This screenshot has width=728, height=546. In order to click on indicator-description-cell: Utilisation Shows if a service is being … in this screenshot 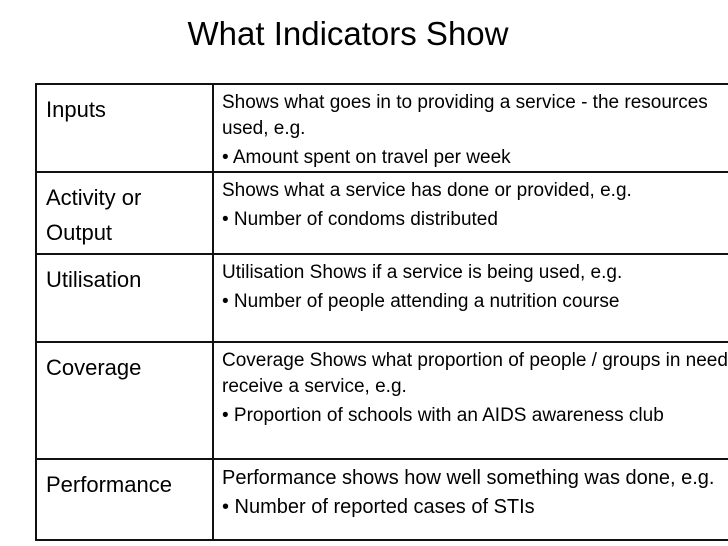, I will do `click(470, 298)`.